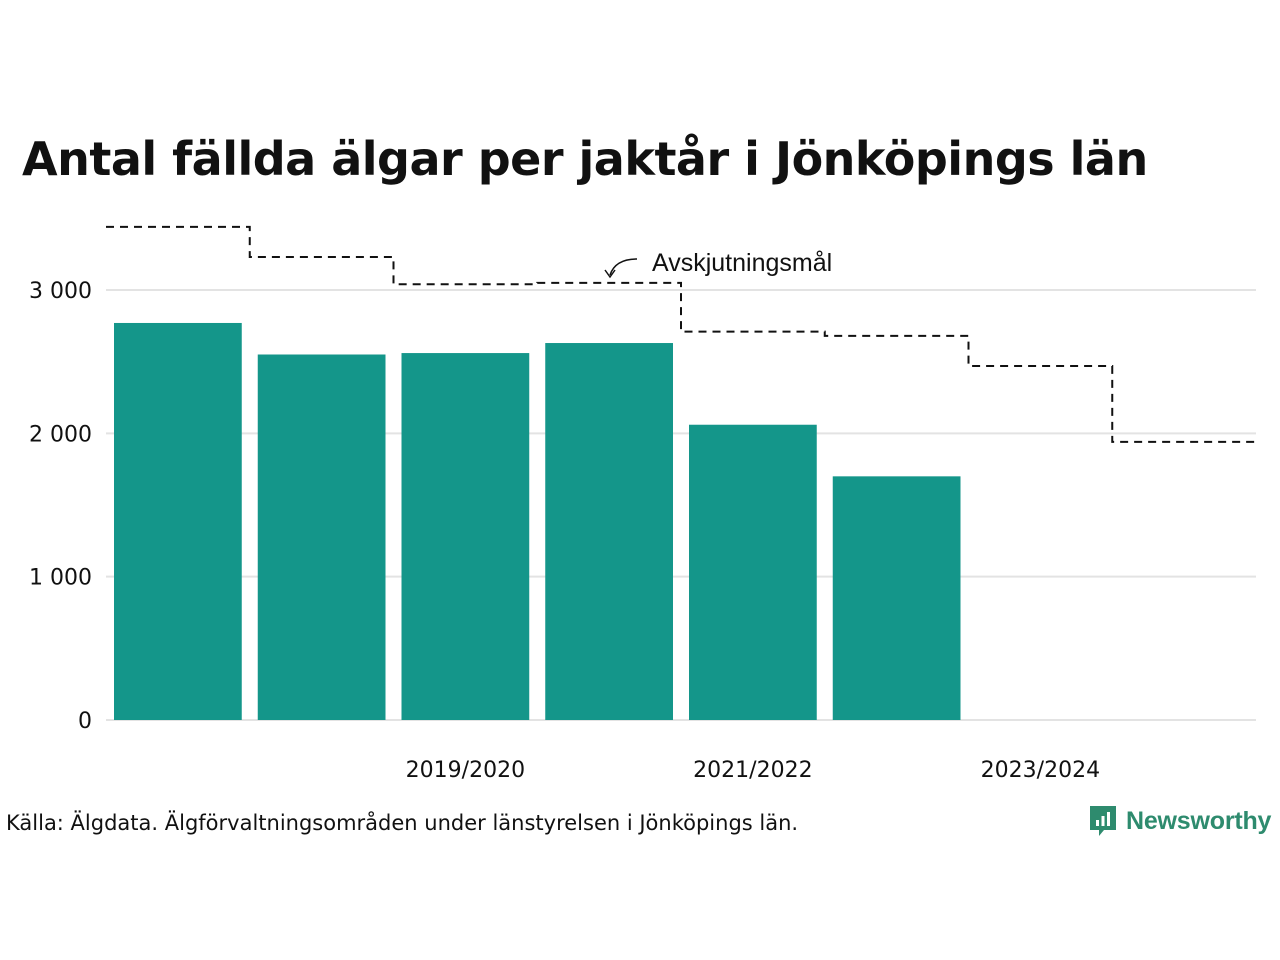 The image size is (1280, 960). Describe the element at coordinates (465, 770) in the screenshot. I see `x-tick-label: 2019/2020` at that location.